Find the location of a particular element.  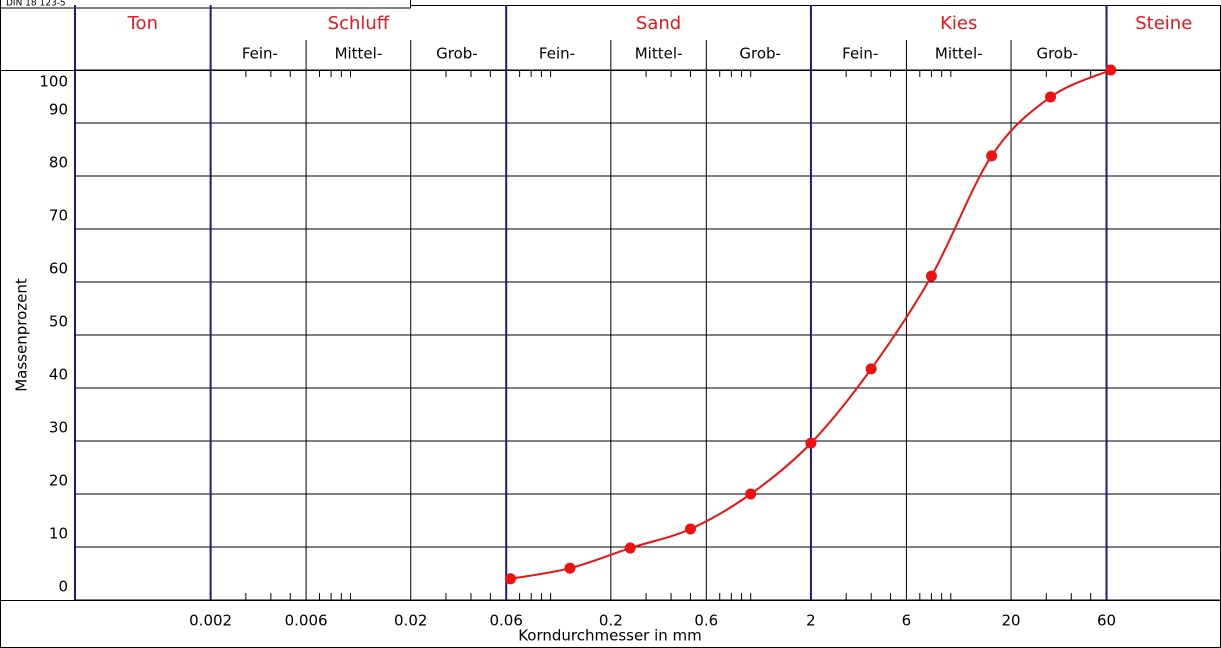

x-tick-label: 60 is located at coordinates (1106, 621).